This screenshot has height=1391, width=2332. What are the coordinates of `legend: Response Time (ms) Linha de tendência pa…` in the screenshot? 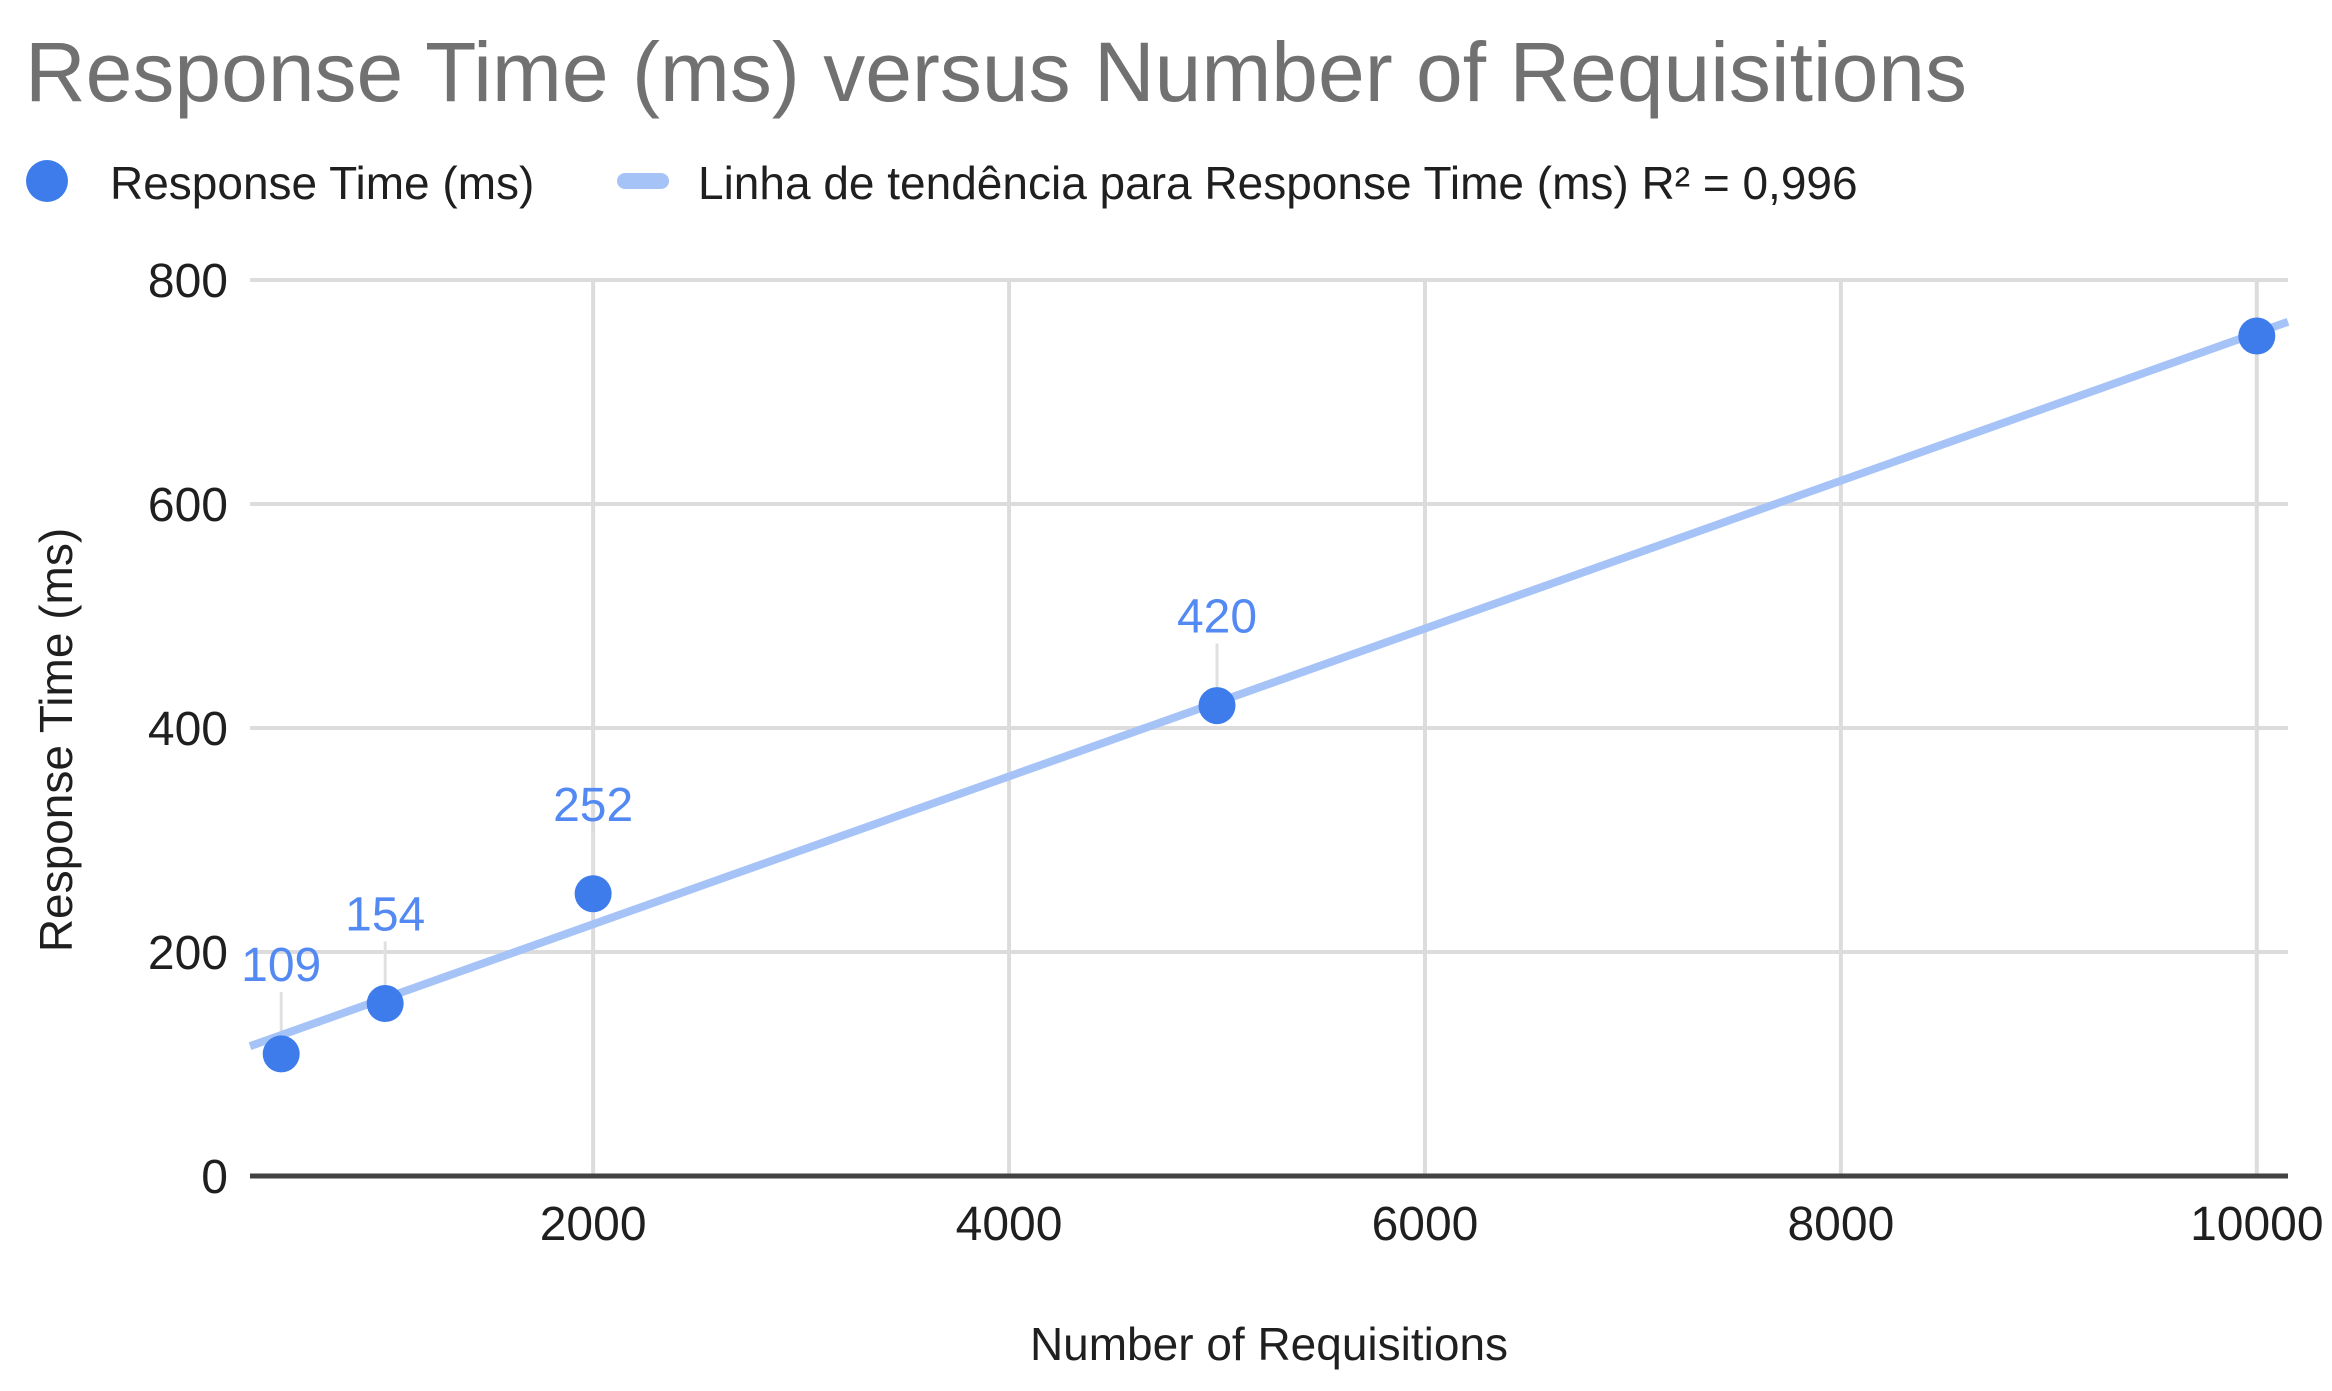 It's located at (1166, 183).